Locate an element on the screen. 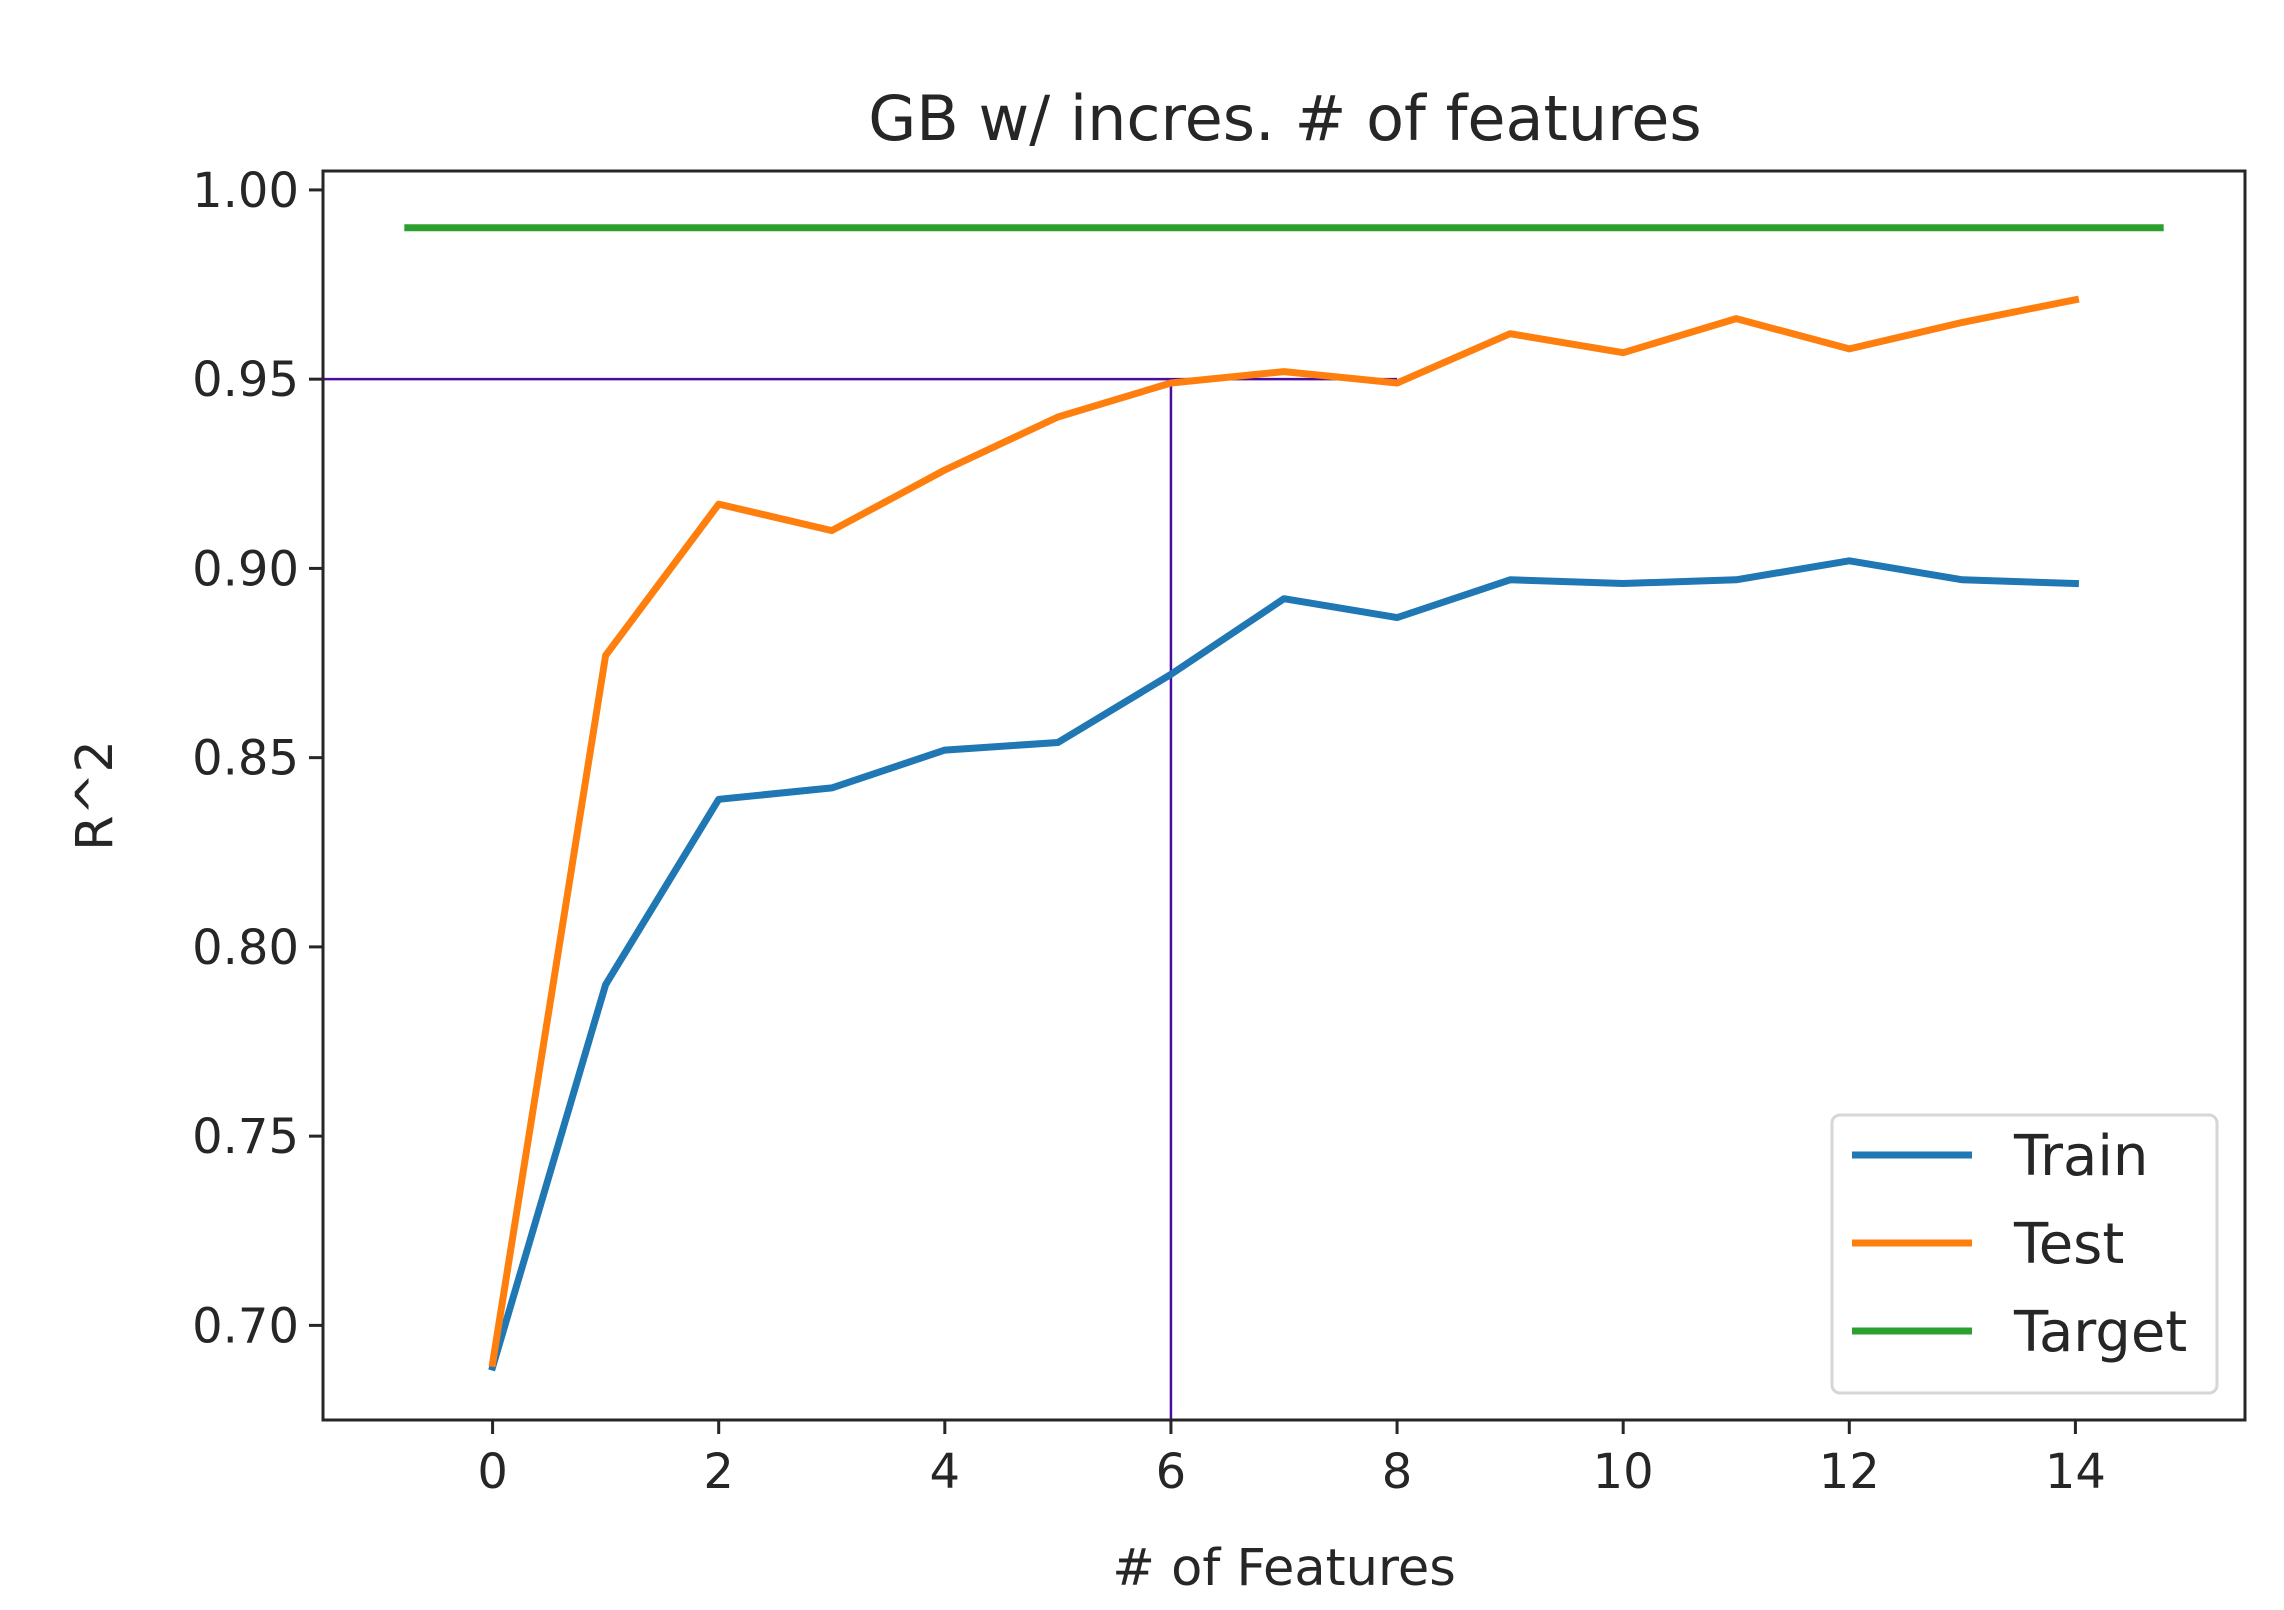 This screenshot has height=1610, width=2284. y-tick-label: 0.90 is located at coordinates (245, 569).